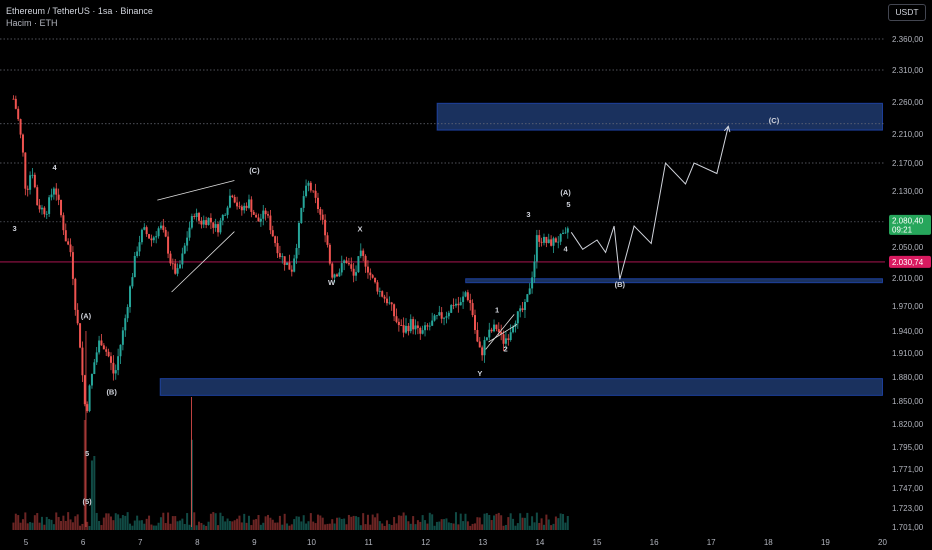  I want to click on symbol-title: Ethereum / TetherUS · 1sa · Binance, so click(79, 11).